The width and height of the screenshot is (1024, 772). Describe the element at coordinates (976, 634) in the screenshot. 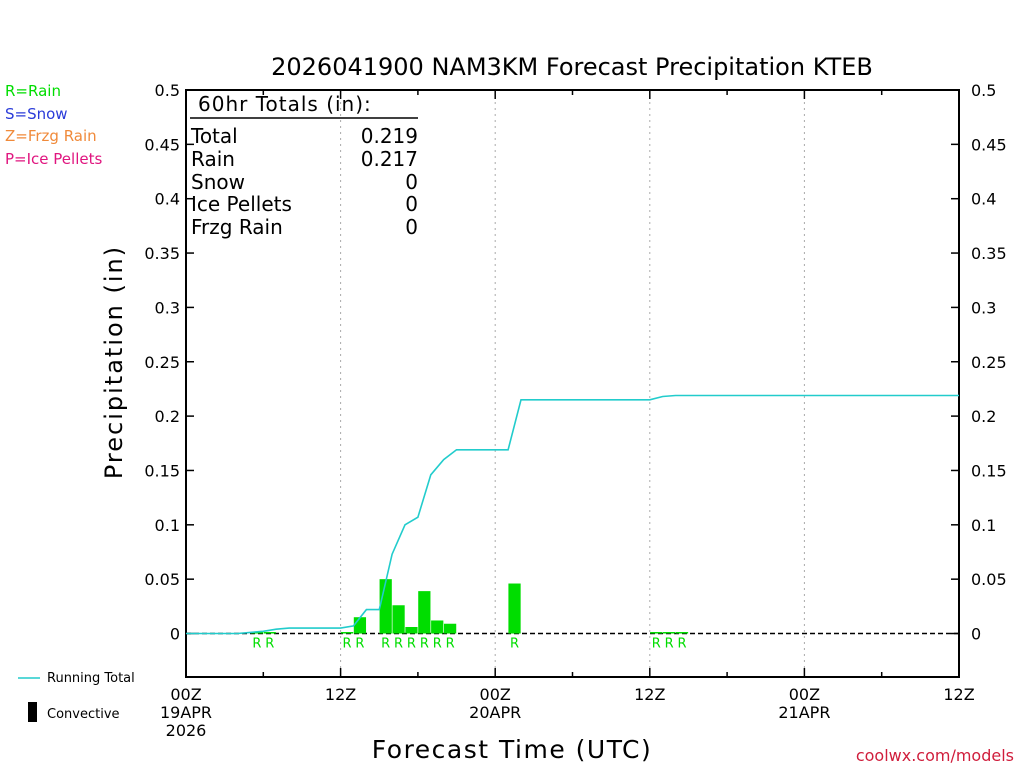

I see `y-tick-label-right: 0` at that location.